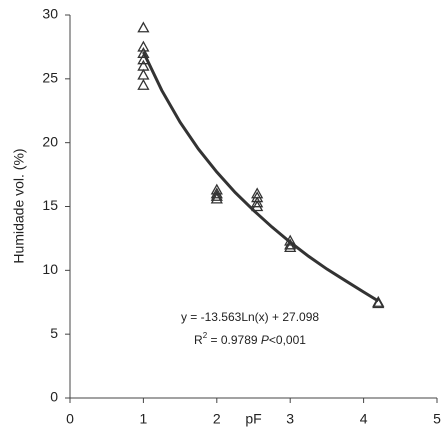 This screenshot has width=444, height=440. I want to click on trend-stats: R2 = 0.9789 P<0,001, so click(250, 339).